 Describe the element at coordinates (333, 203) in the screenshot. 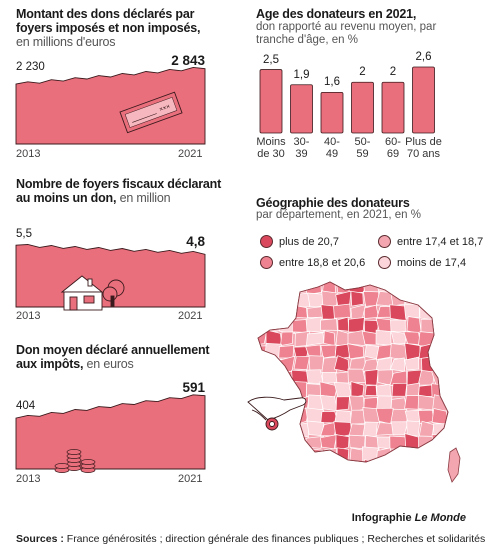

I see `map-title: Géographie des donateurs` at that location.